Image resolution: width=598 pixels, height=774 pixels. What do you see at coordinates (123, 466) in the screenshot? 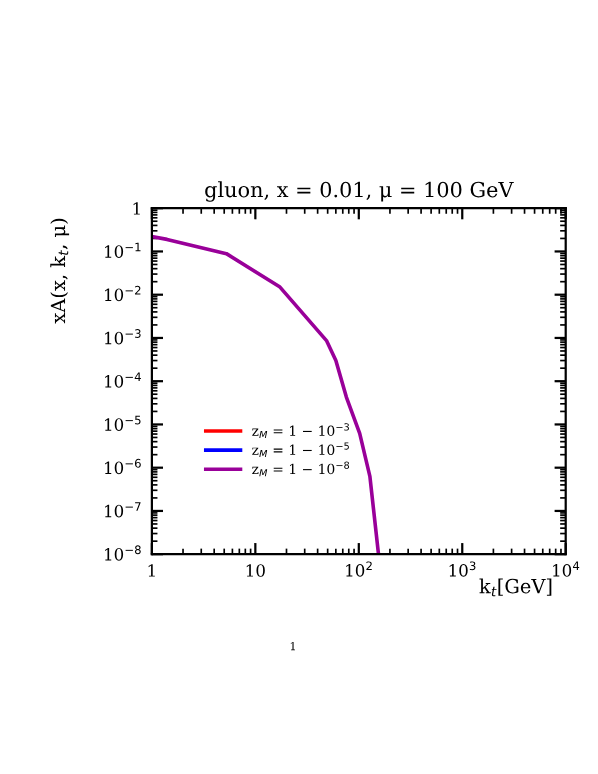
I see `y-tick-label: 10$^{−6}$` at bounding box center [123, 466].